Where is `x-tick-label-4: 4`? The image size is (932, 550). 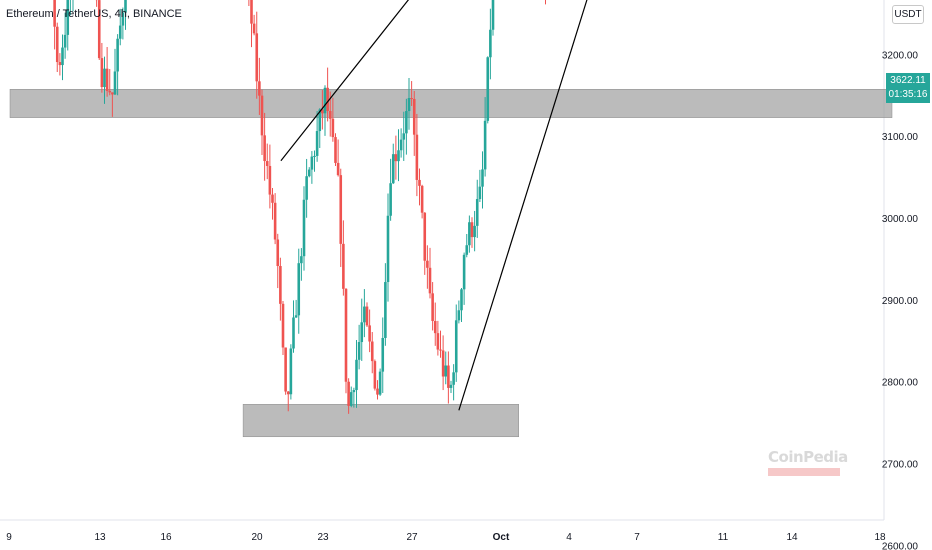
x-tick-label-4: 4 is located at coordinates (569, 537).